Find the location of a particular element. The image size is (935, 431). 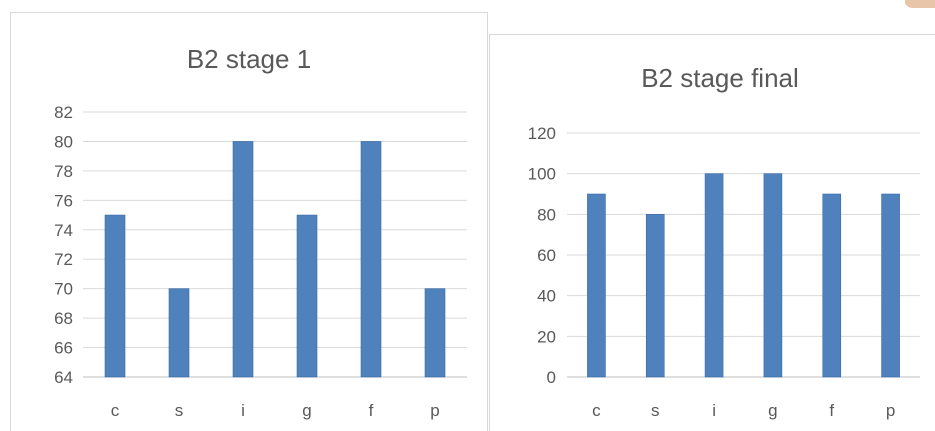

y-tick-label: 66 is located at coordinates (63, 348).